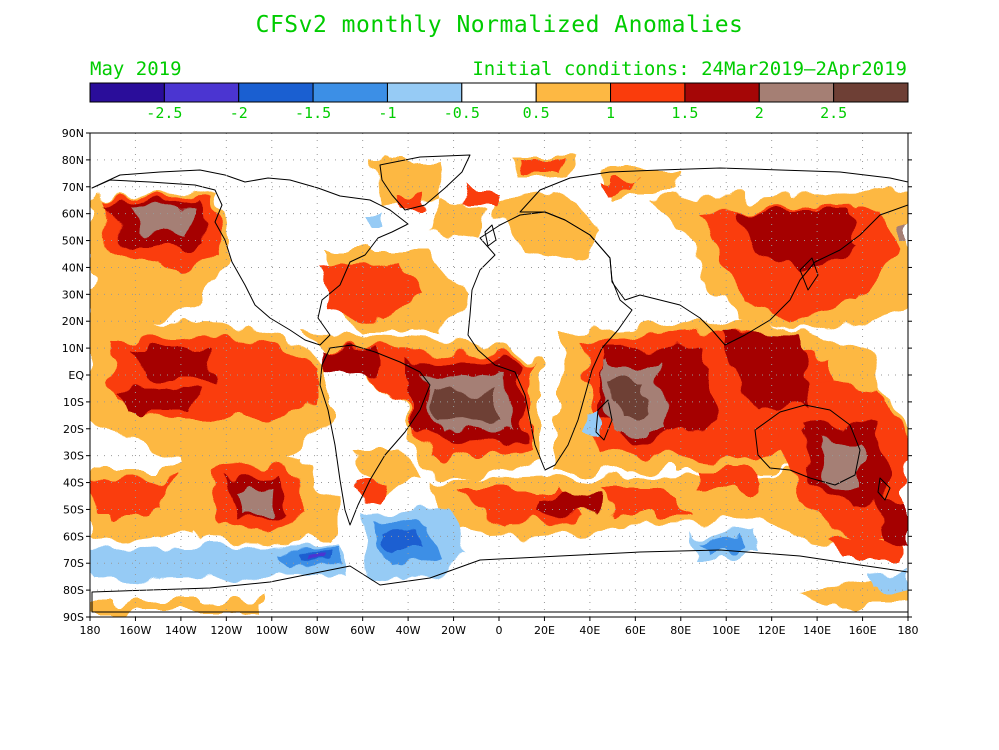 The image size is (999, 750). I want to click on lat-label: 90S, so click(73, 617).